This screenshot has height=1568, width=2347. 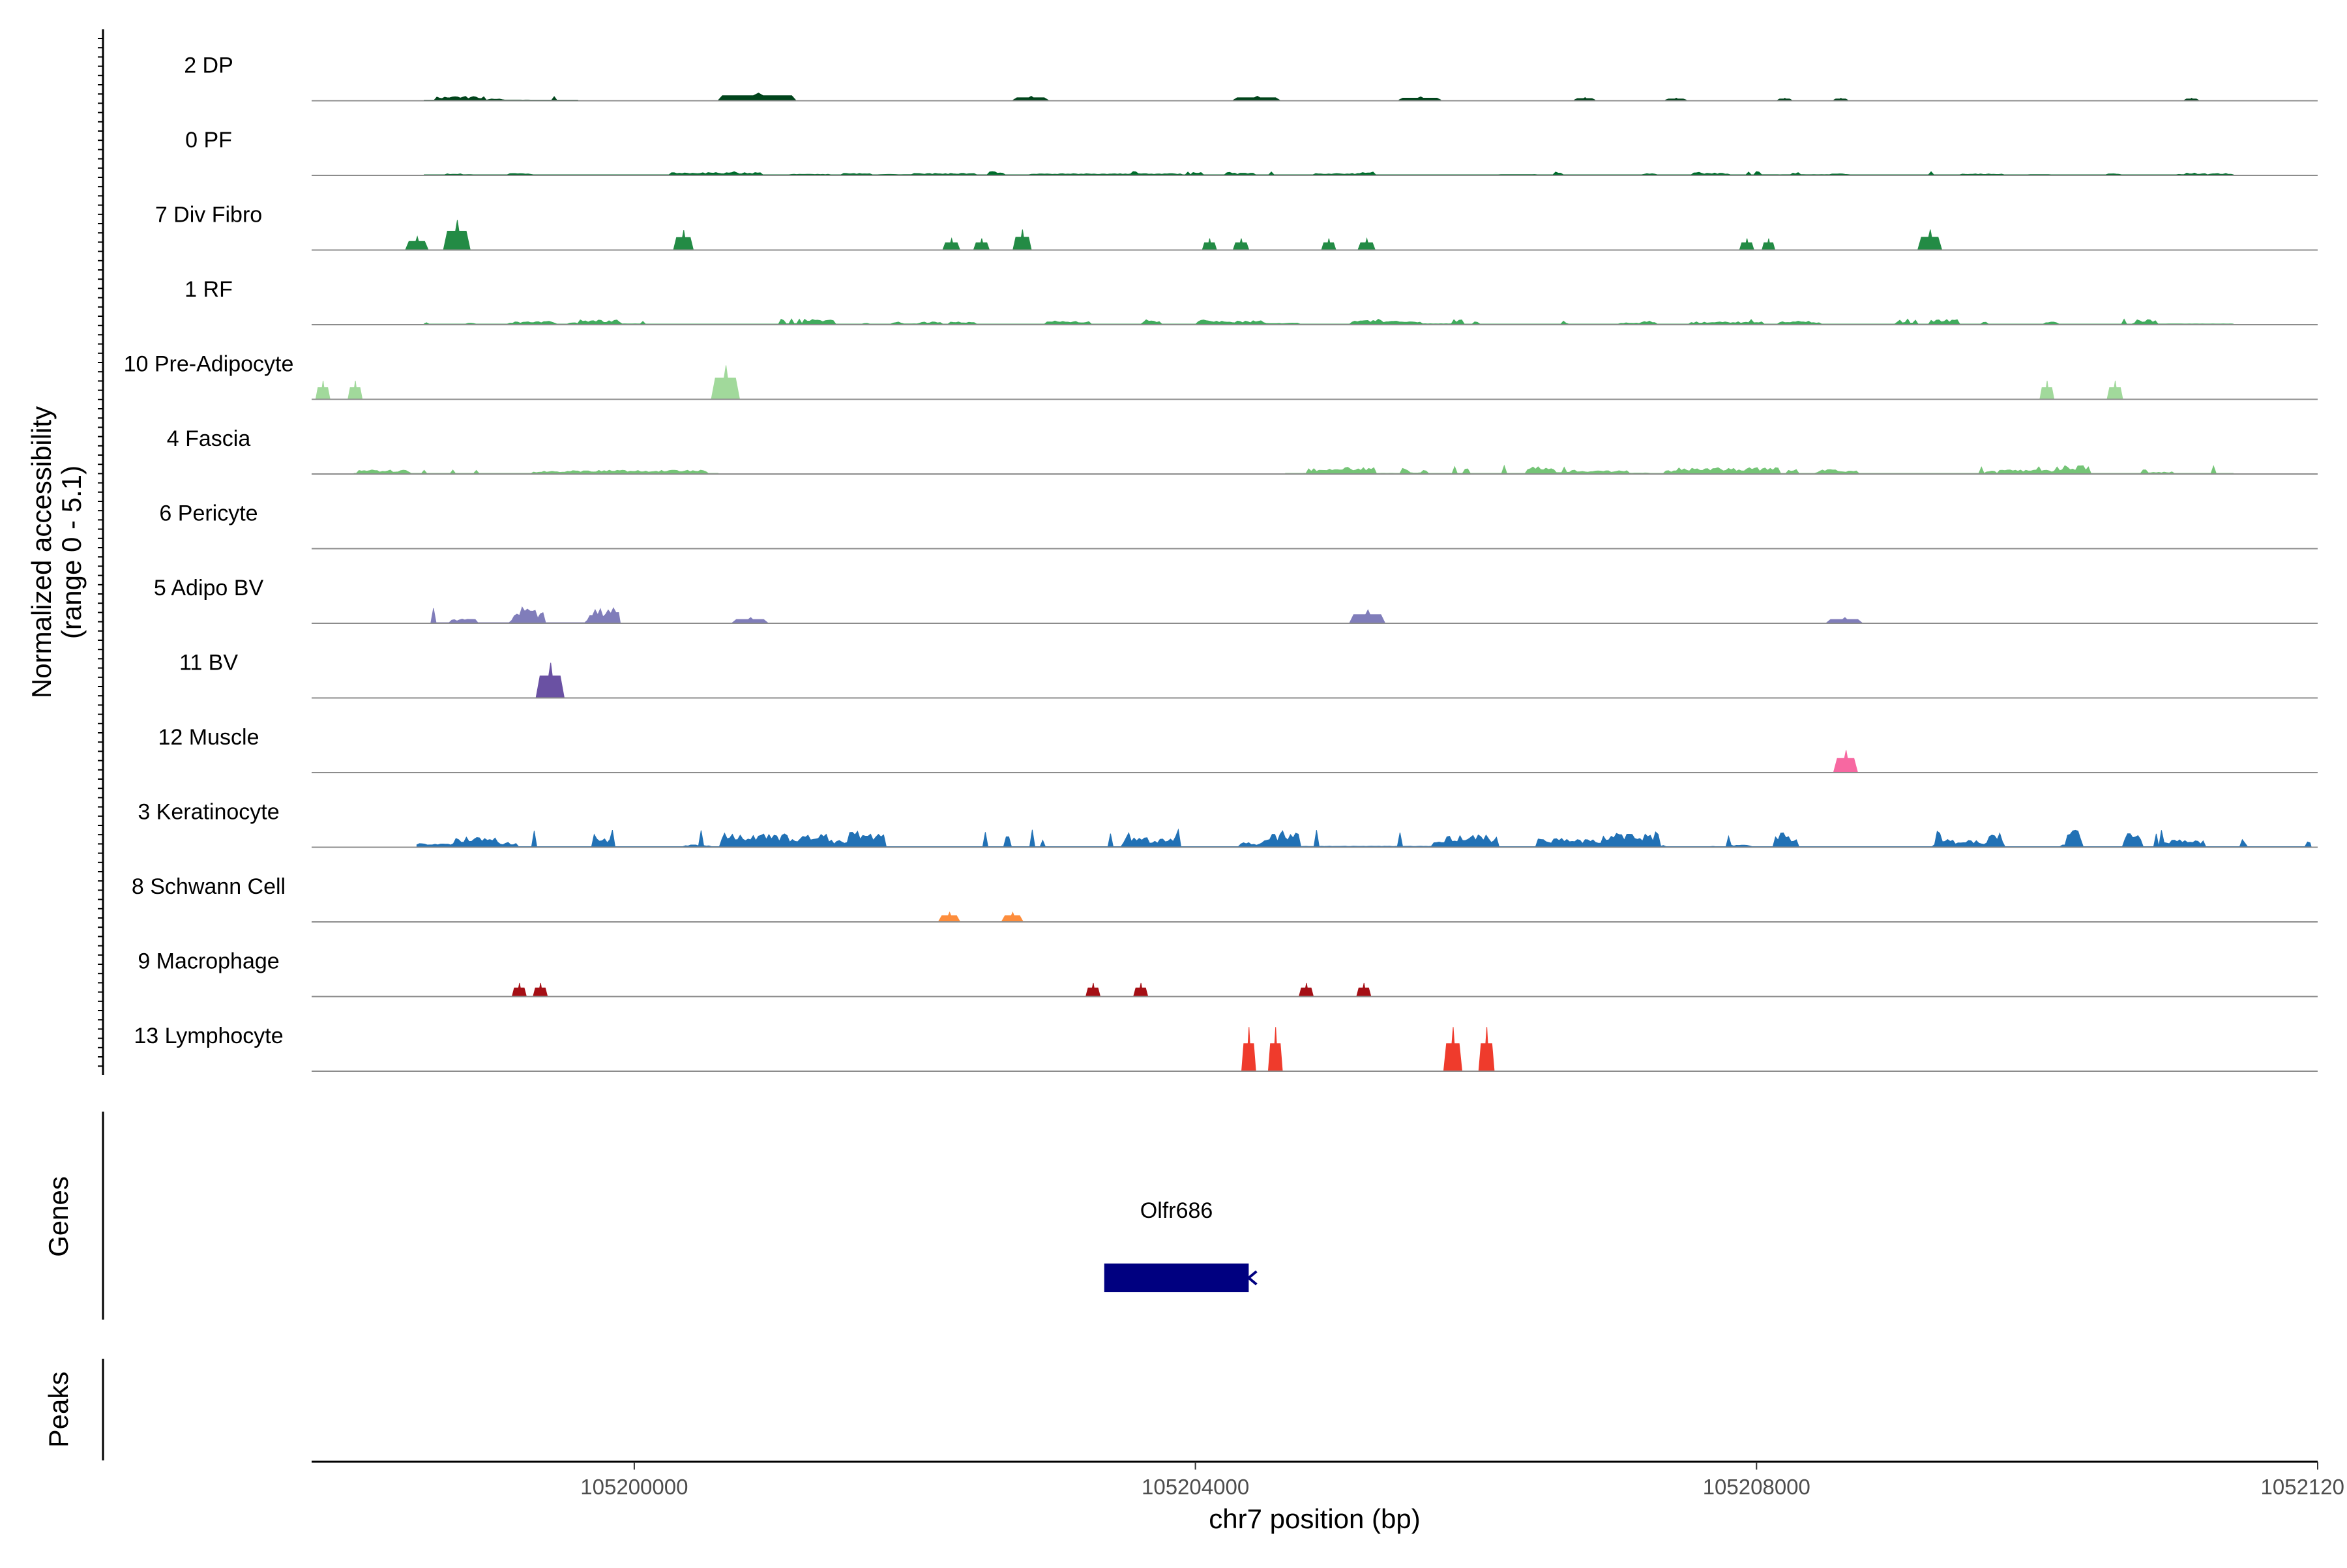 What do you see at coordinates (1315, 1050) in the screenshot?
I see `track-13-lymphocyte` at bounding box center [1315, 1050].